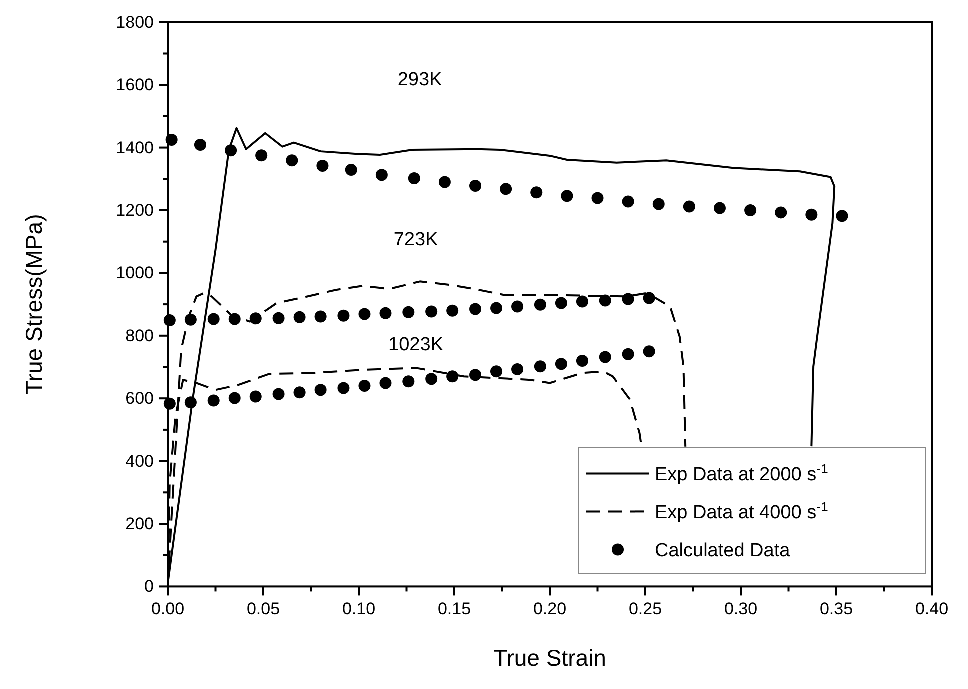 This screenshot has width=968, height=689. What do you see at coordinates (135, 22) in the screenshot?
I see `y-tick-label: 1800` at bounding box center [135, 22].